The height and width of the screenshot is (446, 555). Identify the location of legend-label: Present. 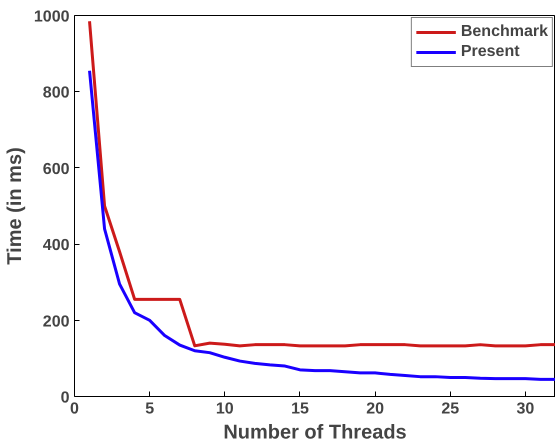
(490, 52).